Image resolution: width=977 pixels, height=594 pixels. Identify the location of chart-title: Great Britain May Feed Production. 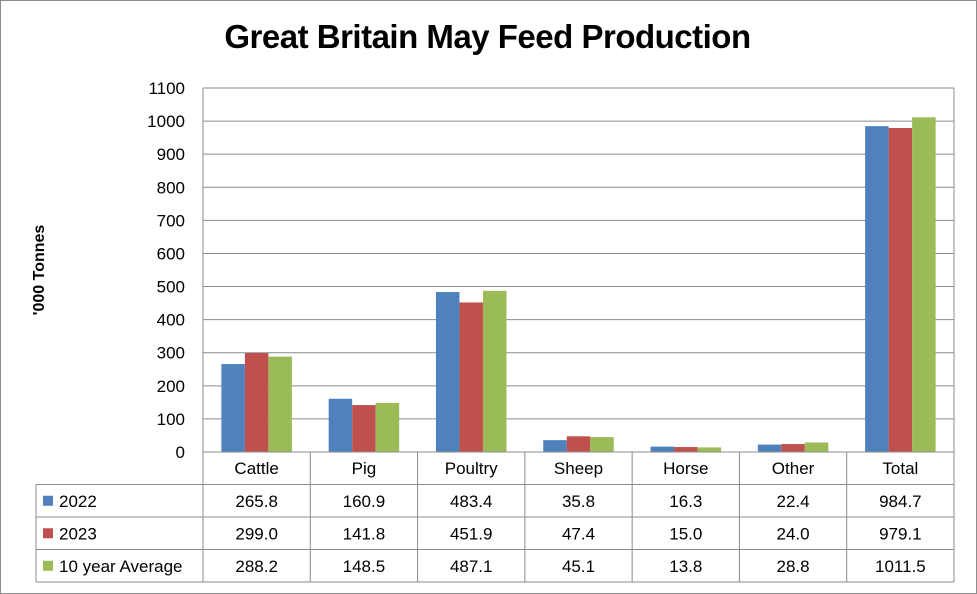
(487, 36).